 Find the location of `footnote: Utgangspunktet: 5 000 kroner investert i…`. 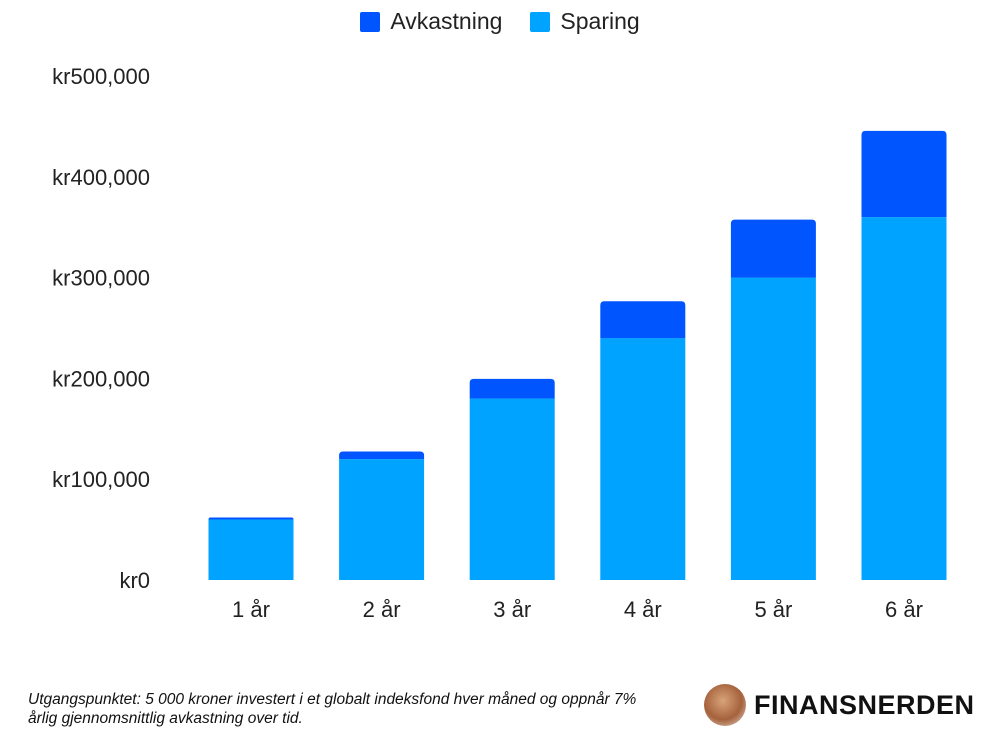

footnote: Utgangspunktet: 5 000 kroner investert i… is located at coordinates (332, 709).